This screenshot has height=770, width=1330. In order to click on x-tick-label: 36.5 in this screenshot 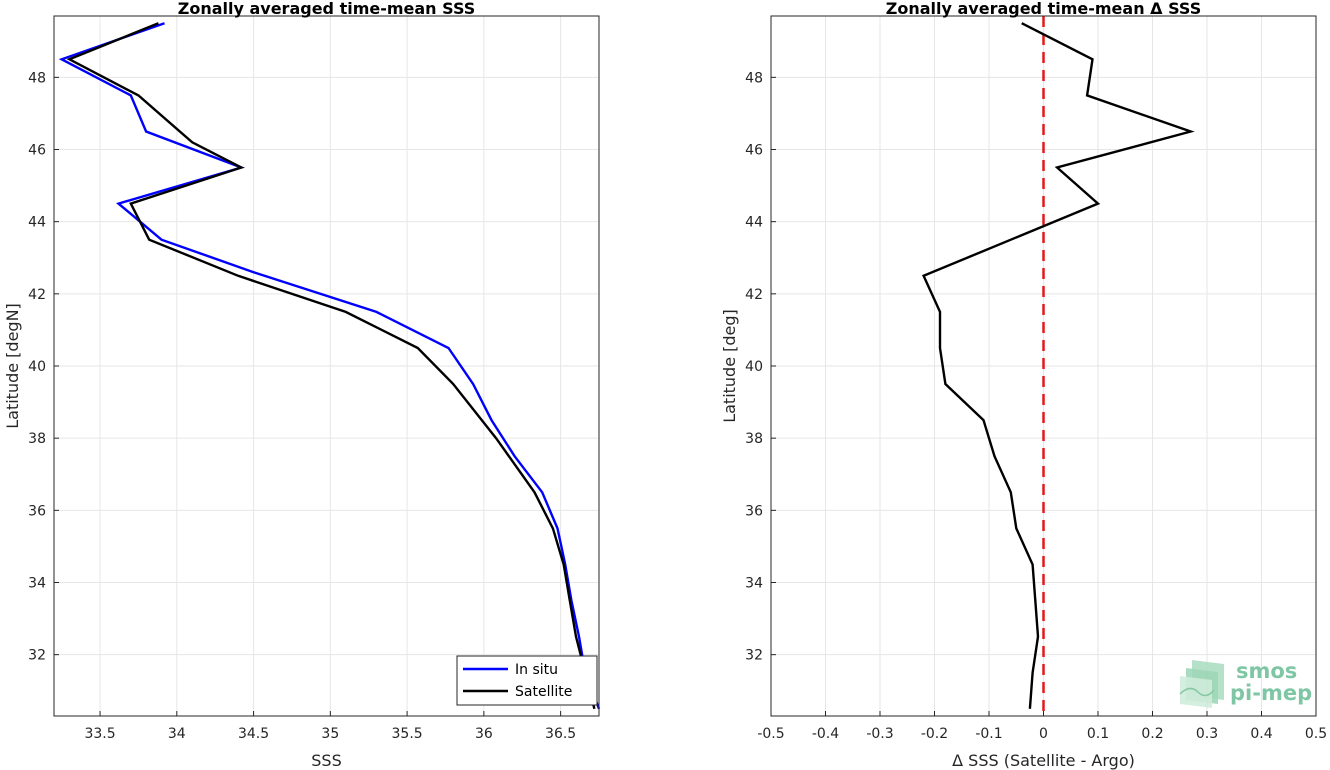, I will do `click(560, 734)`.